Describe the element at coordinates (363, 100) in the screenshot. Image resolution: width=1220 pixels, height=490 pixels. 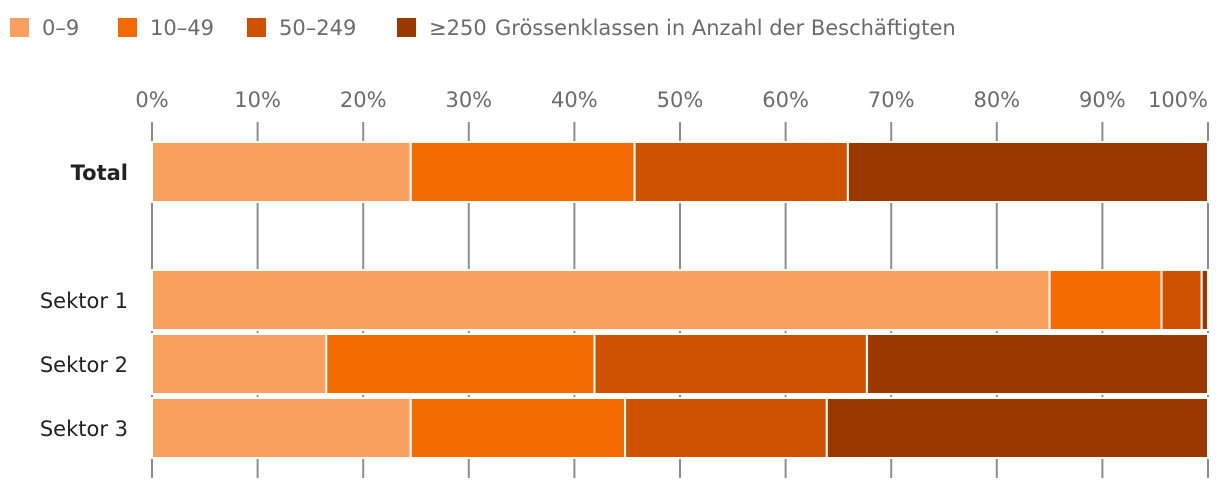
I see `x-tick-label: 20%` at that location.